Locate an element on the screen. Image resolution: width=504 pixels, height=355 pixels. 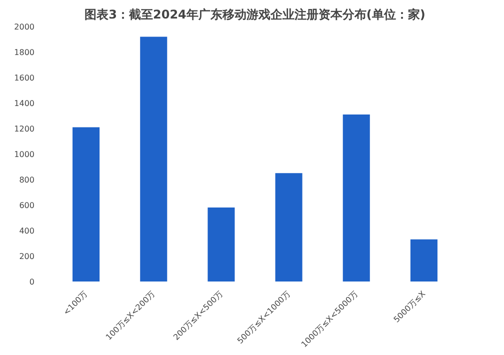
y-tick-label: 2000 is located at coordinates (24, 27).